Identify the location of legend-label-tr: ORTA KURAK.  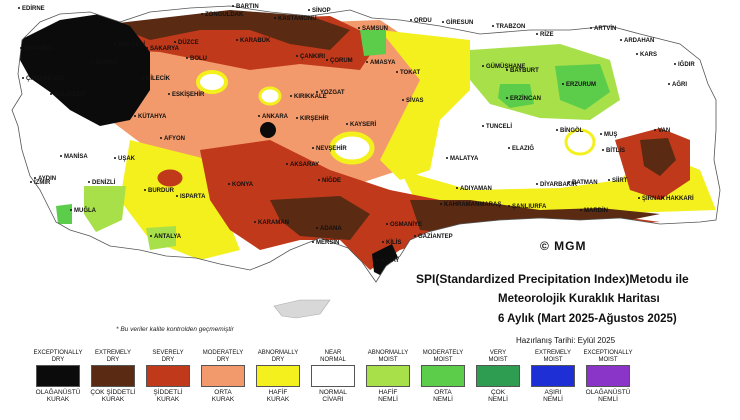
(223, 396).